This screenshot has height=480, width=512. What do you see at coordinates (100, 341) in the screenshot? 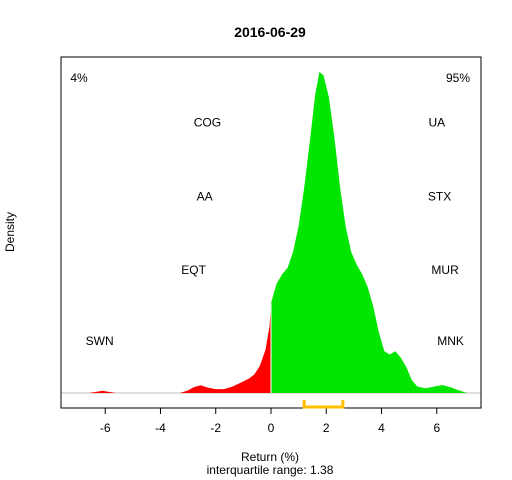
I see `ticker-label: SWN` at bounding box center [100, 341].